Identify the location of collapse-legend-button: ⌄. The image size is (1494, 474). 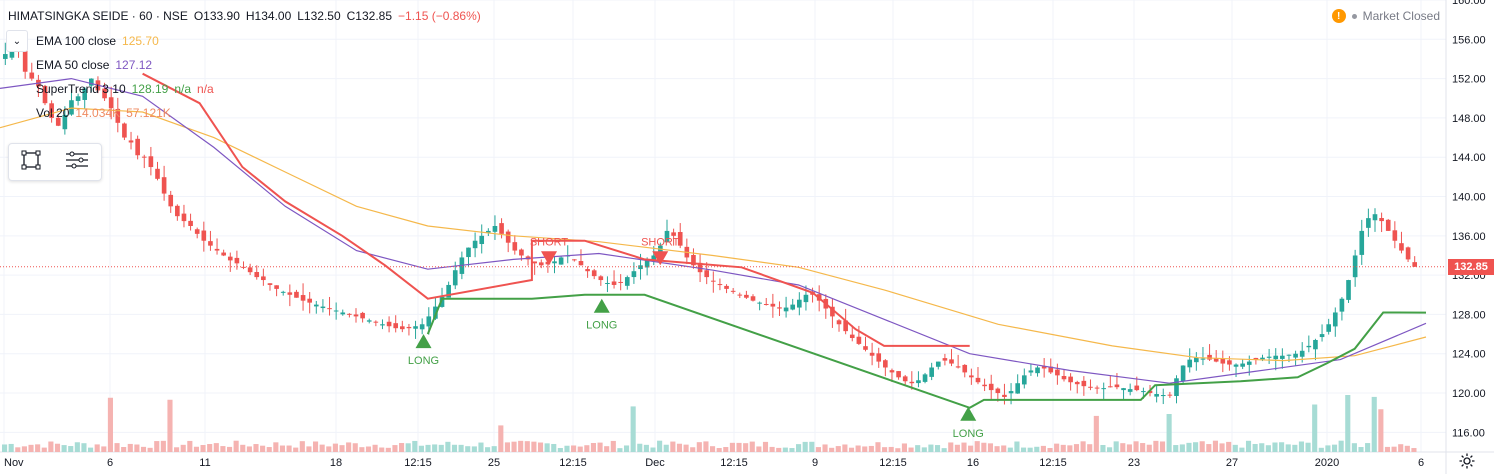
(17, 41).